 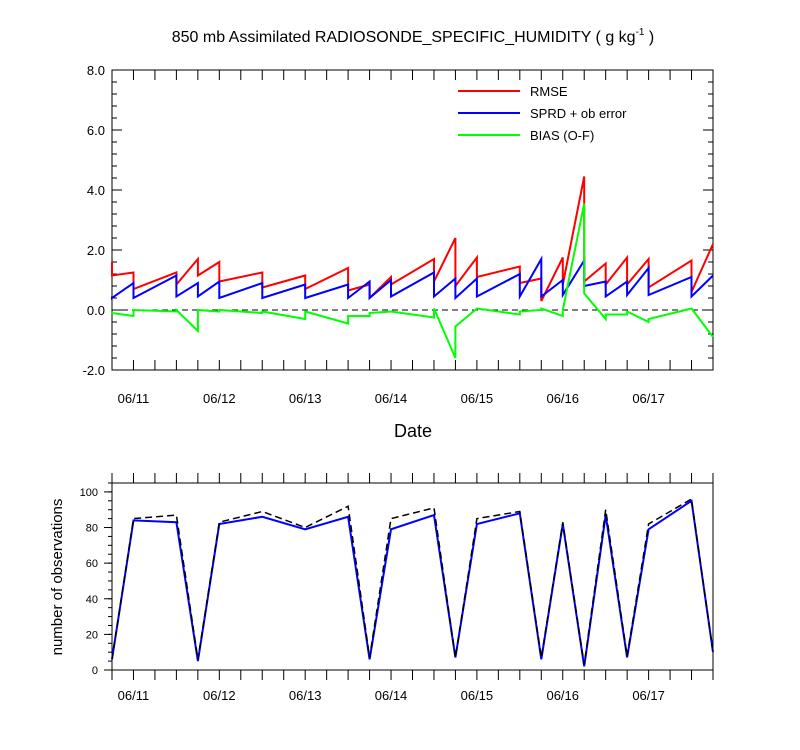 I want to click on legend-label-rmse: RMSE, so click(x=549, y=91).